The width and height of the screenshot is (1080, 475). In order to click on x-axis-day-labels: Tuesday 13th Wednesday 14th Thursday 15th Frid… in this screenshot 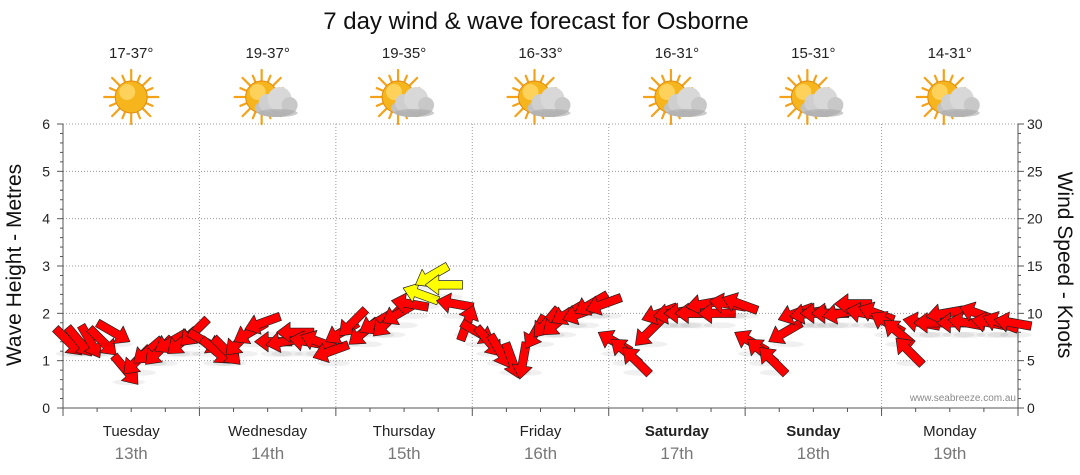, I will do `click(540, 443)`.